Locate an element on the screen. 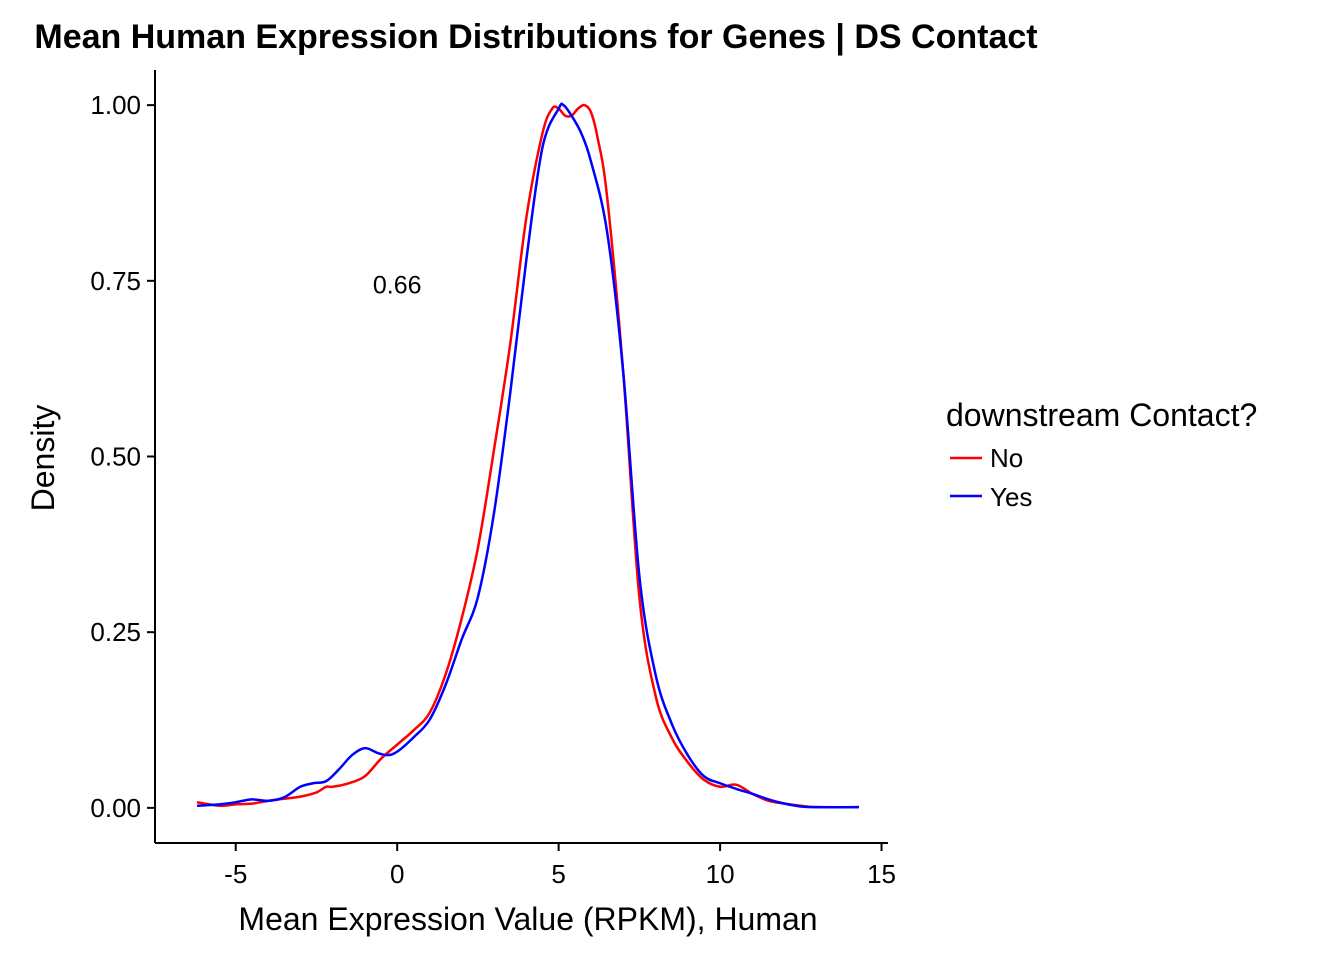 This screenshot has width=1344, height=960. y-tick-label: 0.75 is located at coordinates (115, 281).